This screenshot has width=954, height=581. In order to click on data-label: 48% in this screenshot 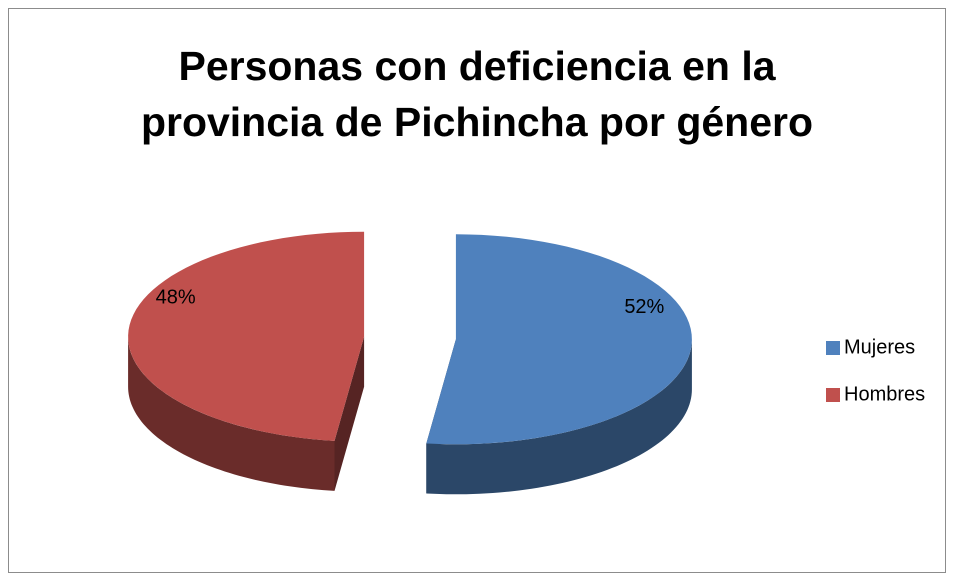, I will do `click(176, 297)`.